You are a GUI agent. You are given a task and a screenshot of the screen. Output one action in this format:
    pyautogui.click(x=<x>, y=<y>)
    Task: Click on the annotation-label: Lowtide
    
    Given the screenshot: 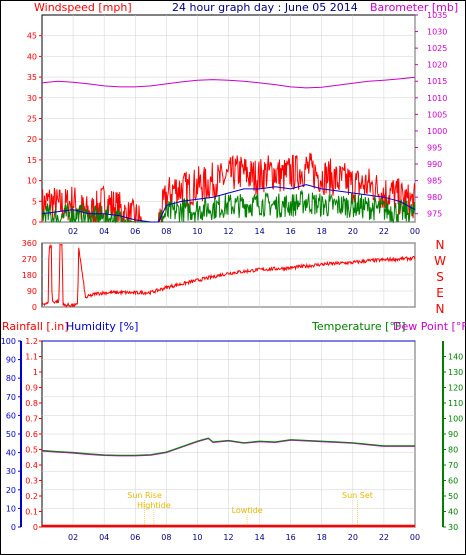 What is the action you would take?
    pyautogui.click(x=247, y=510)
    